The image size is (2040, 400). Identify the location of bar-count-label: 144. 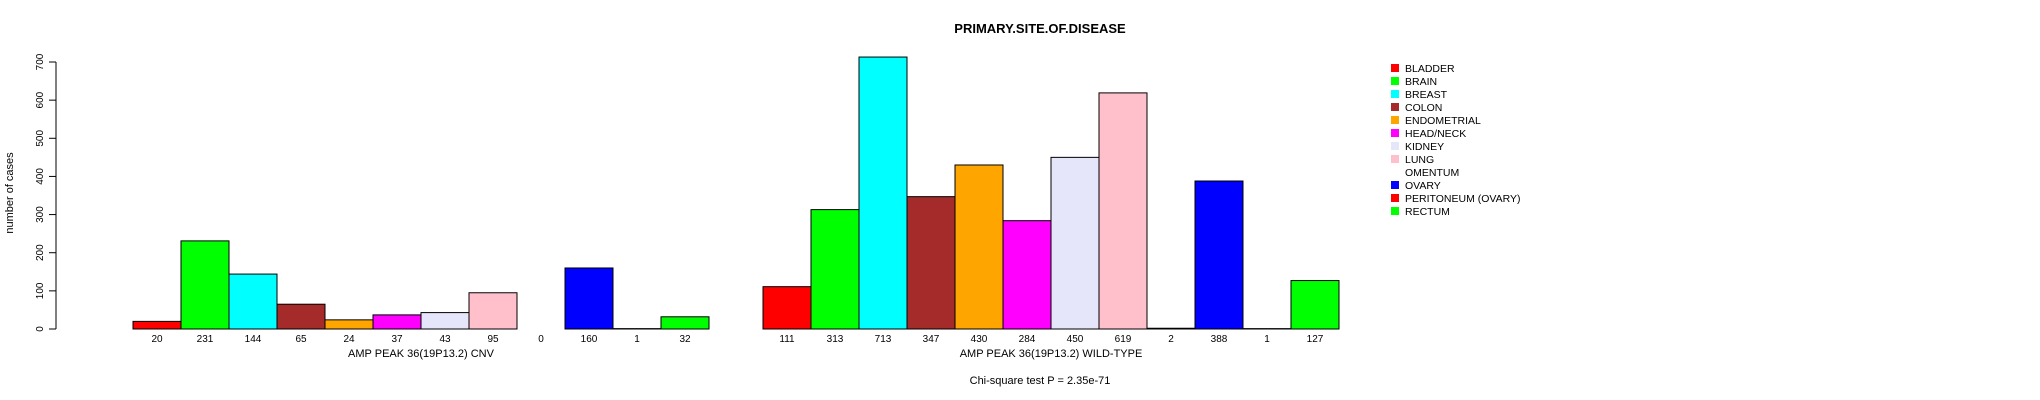
(253, 339).